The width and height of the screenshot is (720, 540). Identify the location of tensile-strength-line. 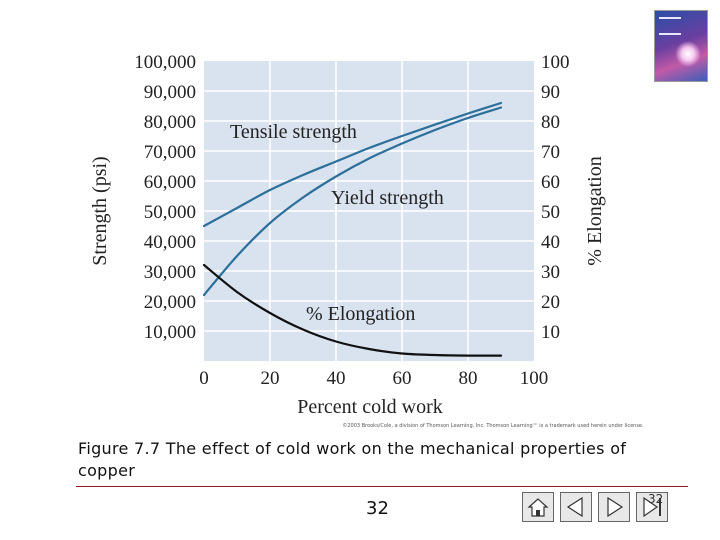
(352, 164).